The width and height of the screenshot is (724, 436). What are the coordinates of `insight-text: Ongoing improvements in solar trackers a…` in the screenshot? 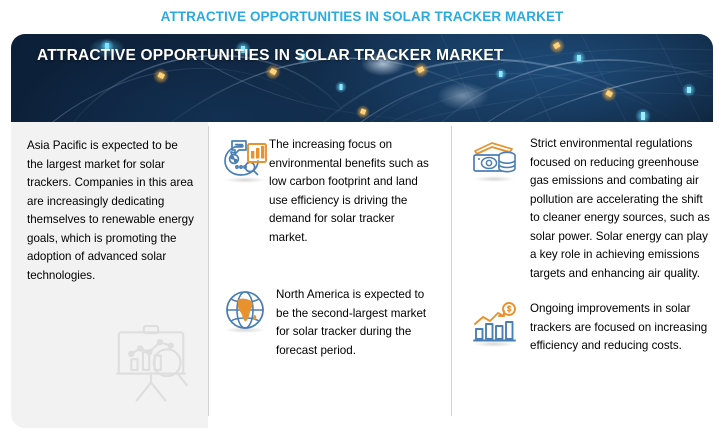 It's located at (619, 327).